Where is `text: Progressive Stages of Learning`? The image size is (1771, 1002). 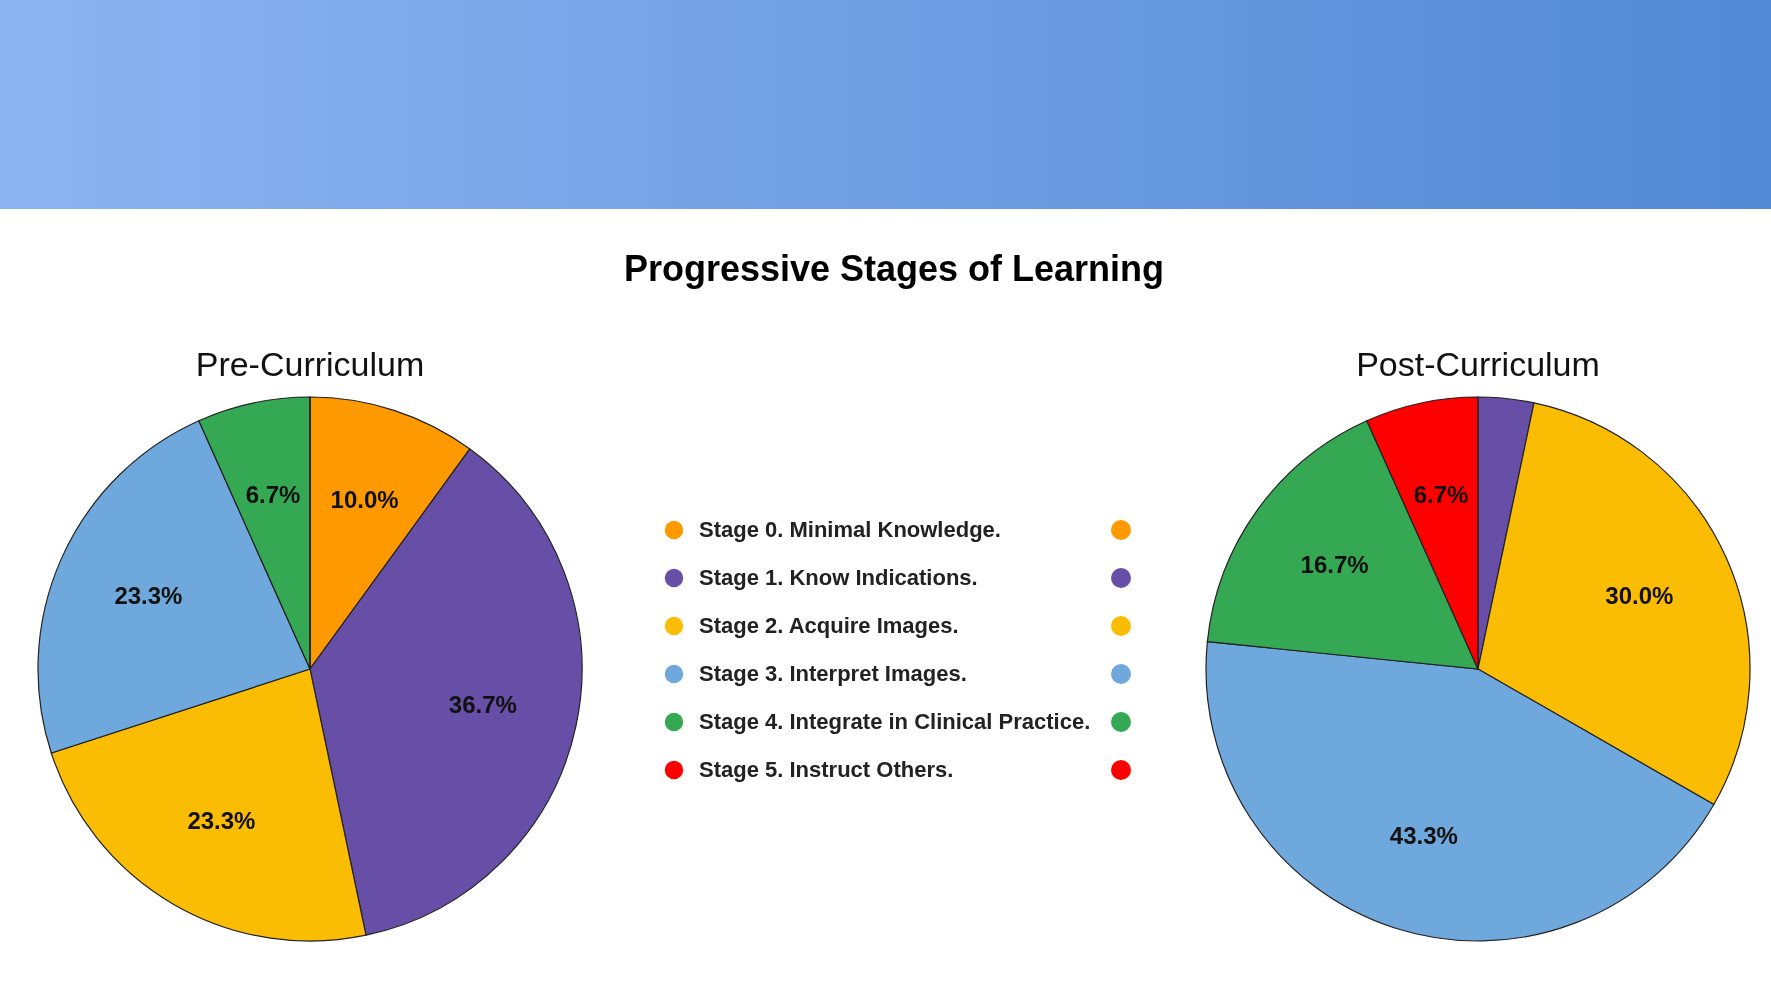
text: Progressive Stages of Learning is located at coordinates (894, 268).